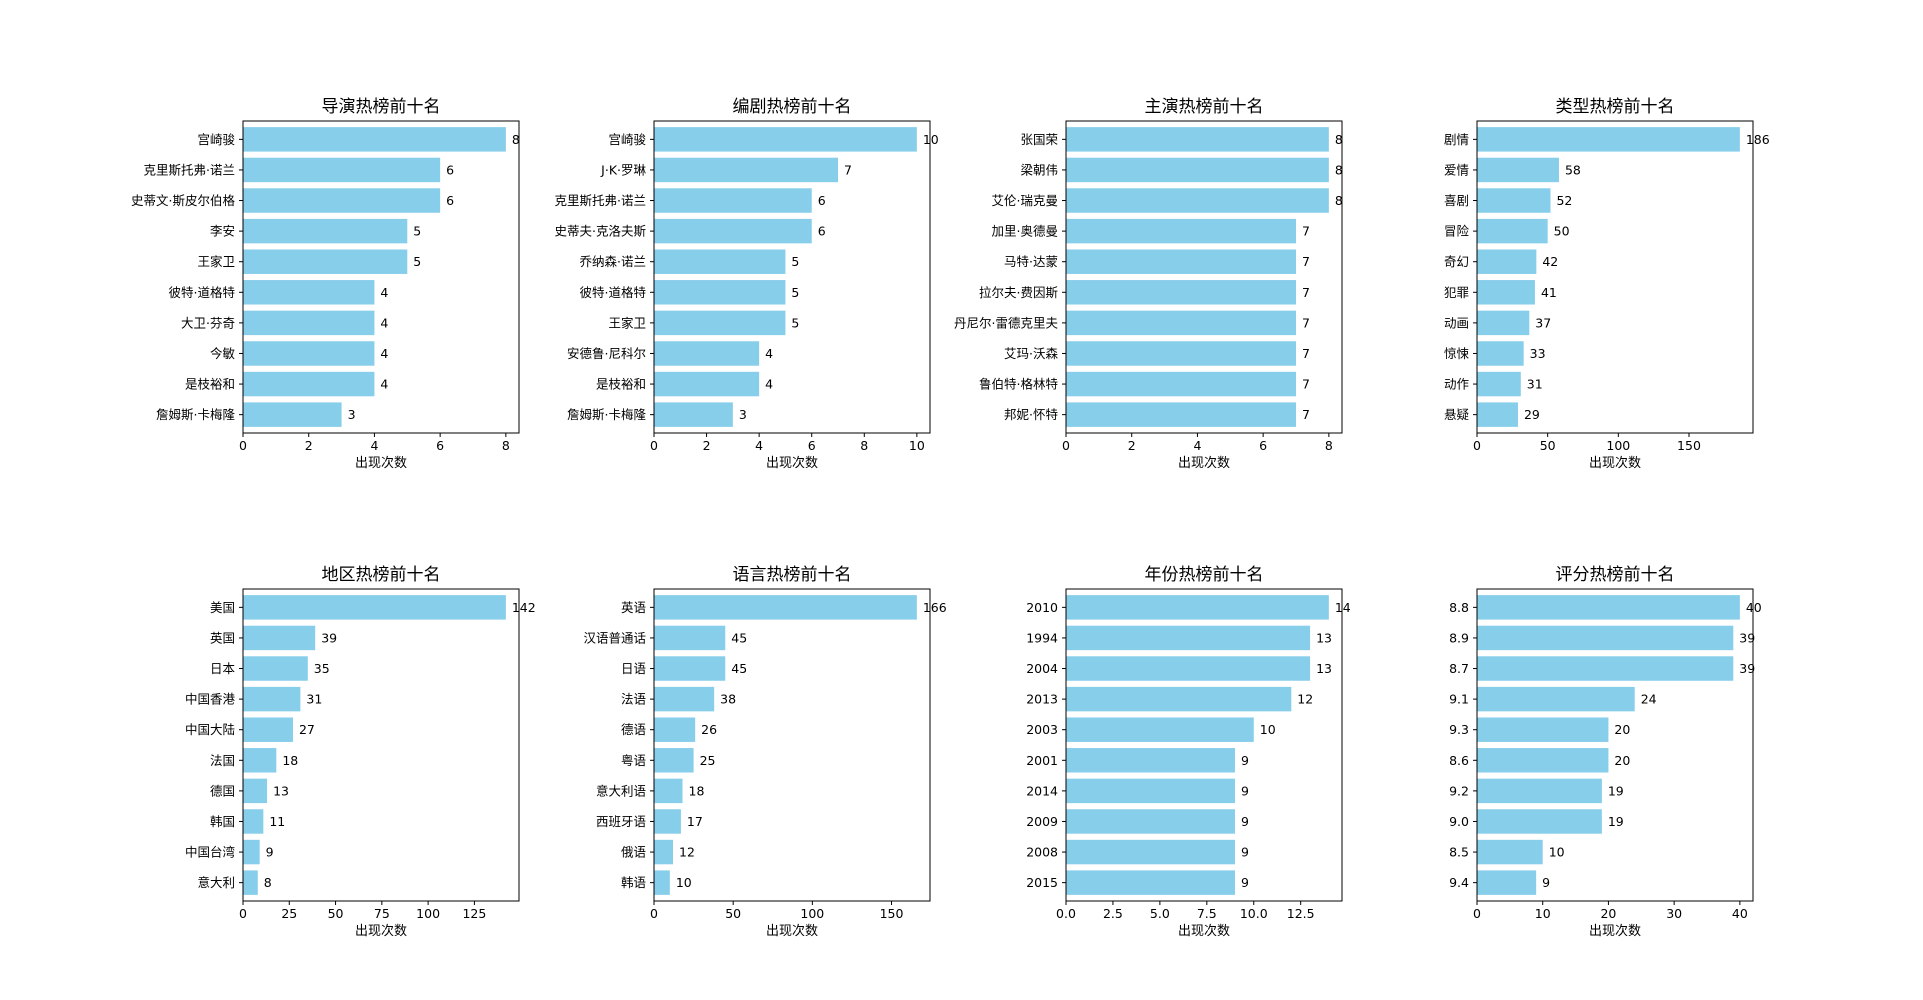 This screenshot has height=1000, width=1923. I want to click on category-label: 2013, so click(1042, 699).